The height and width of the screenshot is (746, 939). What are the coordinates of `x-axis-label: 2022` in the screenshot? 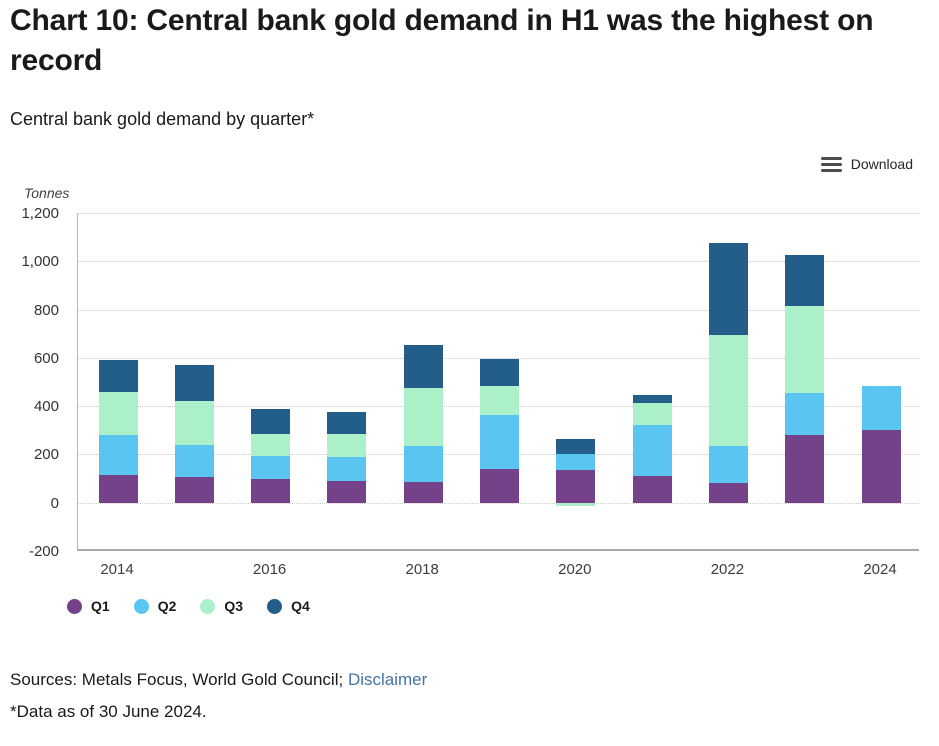 It's located at (727, 569).